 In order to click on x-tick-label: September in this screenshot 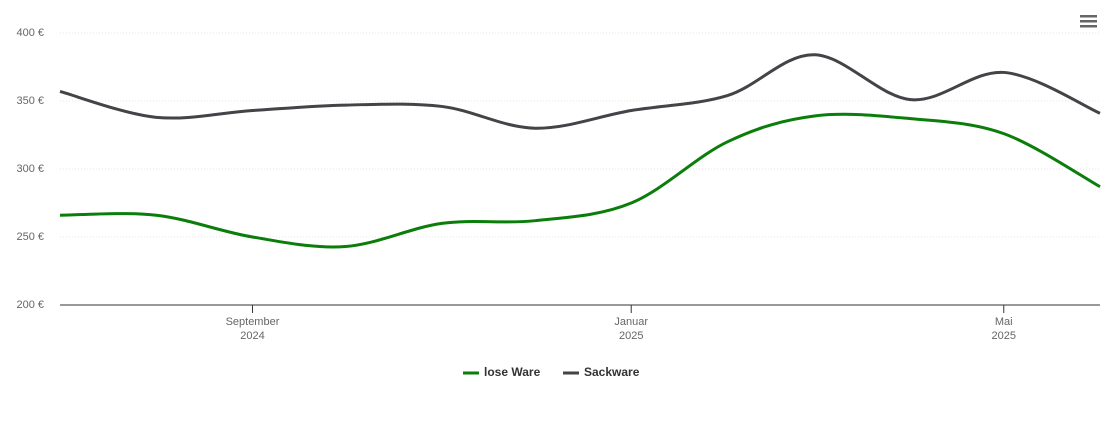, I will do `click(253, 322)`.